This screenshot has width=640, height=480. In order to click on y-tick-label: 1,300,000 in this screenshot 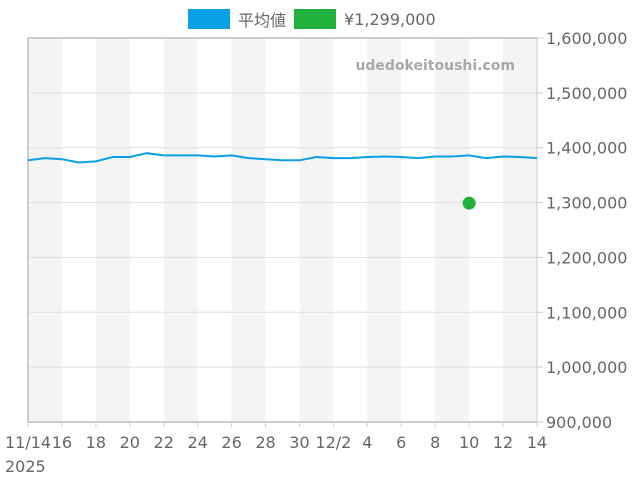, I will do `click(586, 203)`.